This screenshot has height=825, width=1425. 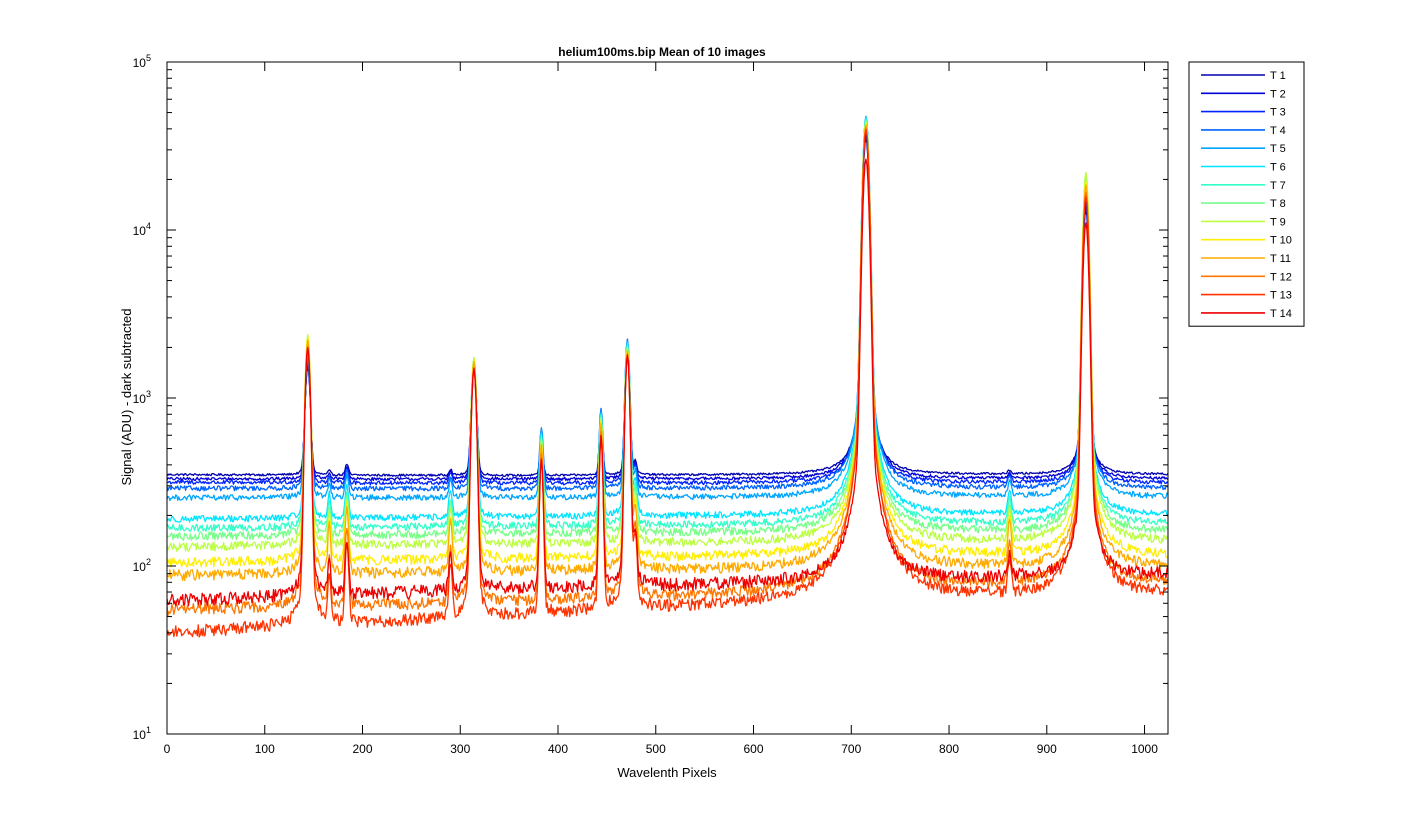 I want to click on legend-label: T 3, so click(x=1278, y=113).